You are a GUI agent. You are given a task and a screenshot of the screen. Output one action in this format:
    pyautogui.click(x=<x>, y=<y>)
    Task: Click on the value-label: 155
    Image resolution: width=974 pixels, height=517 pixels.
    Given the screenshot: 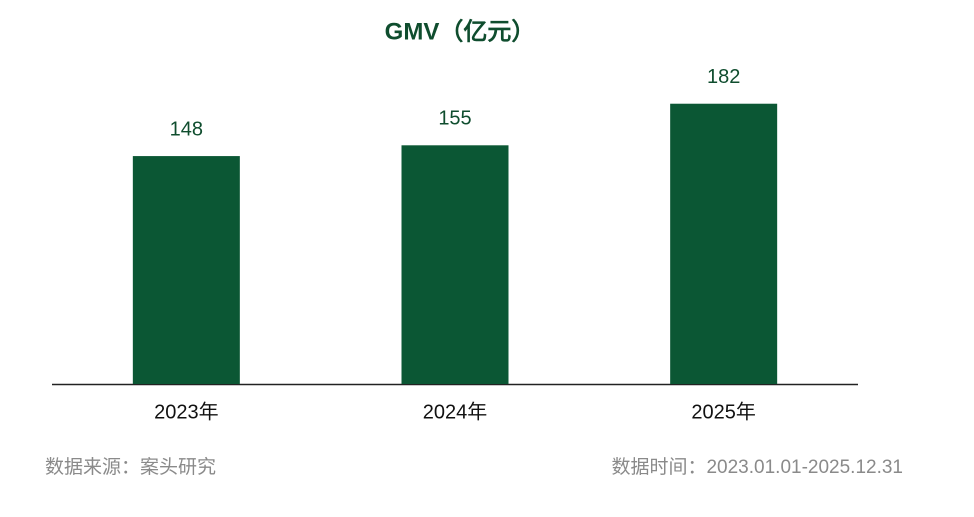 What is the action you would take?
    pyautogui.click(x=454, y=119)
    